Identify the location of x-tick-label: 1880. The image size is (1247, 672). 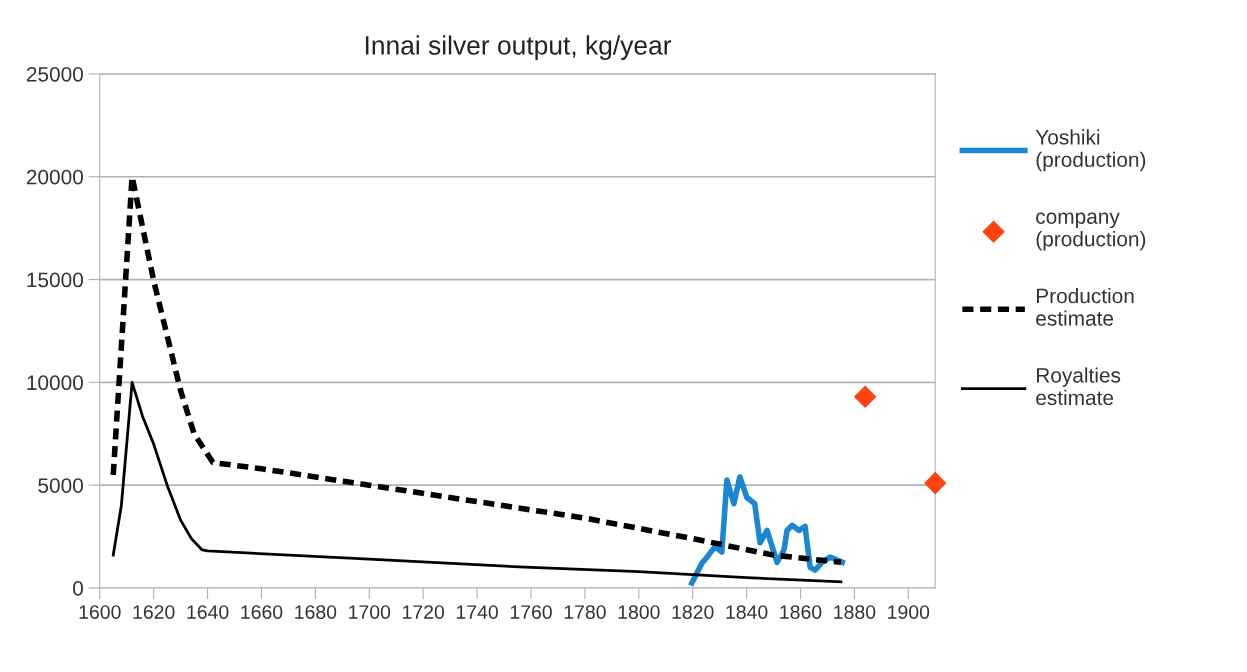
(855, 612).